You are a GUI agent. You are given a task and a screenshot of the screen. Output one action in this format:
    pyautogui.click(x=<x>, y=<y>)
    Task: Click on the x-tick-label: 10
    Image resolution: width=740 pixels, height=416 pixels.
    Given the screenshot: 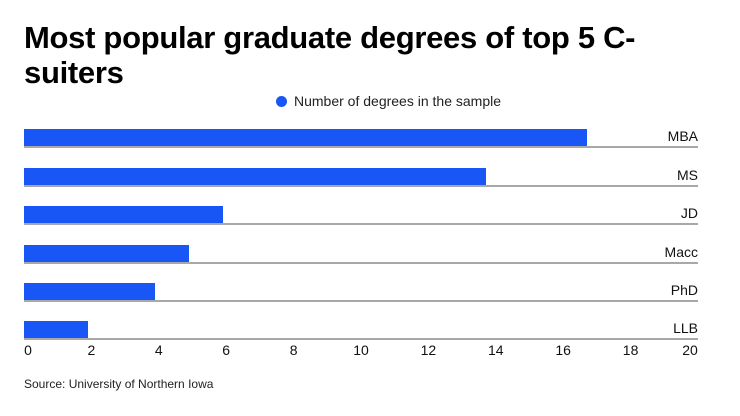 What is the action you would take?
    pyautogui.click(x=361, y=350)
    